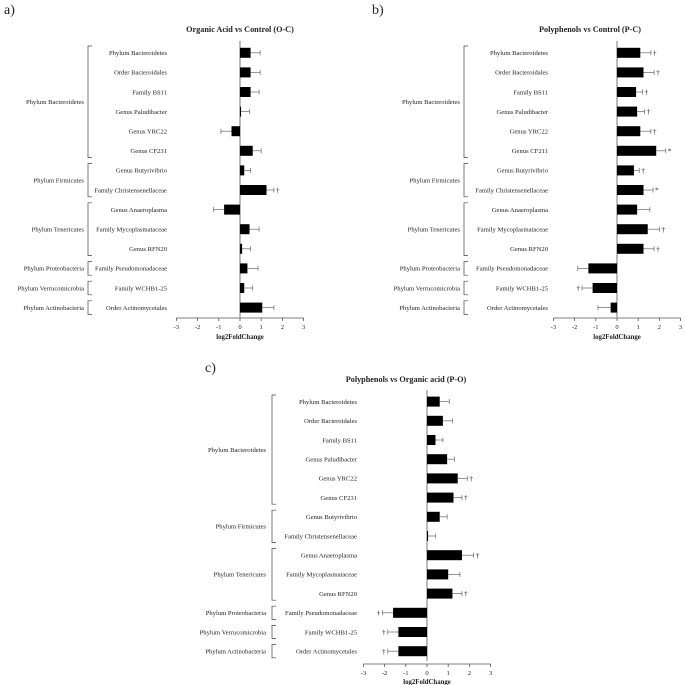  What do you see at coordinates (233, 632) in the screenshot?
I see `group-label: Phylum Verrucomicrobia` at bounding box center [233, 632].